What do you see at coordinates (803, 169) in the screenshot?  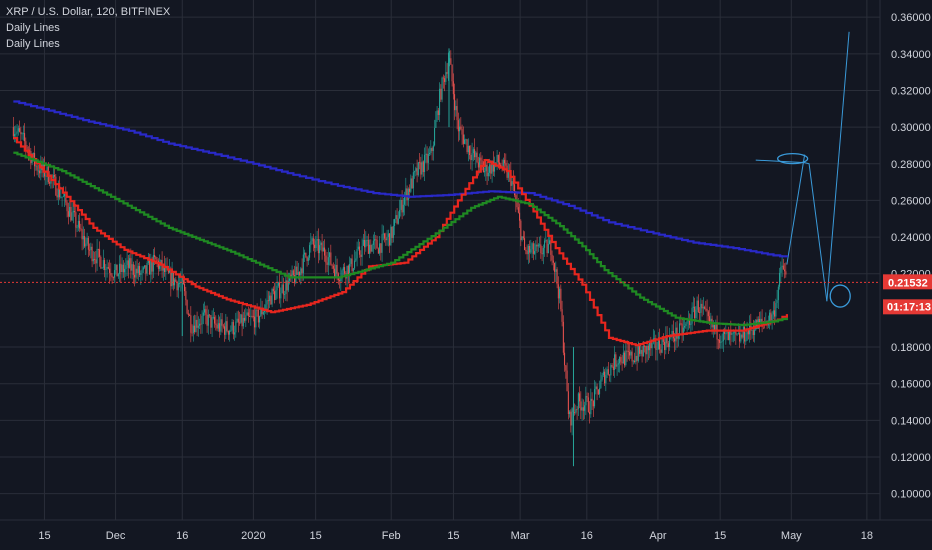 I see `trend-drawing` at bounding box center [803, 169].